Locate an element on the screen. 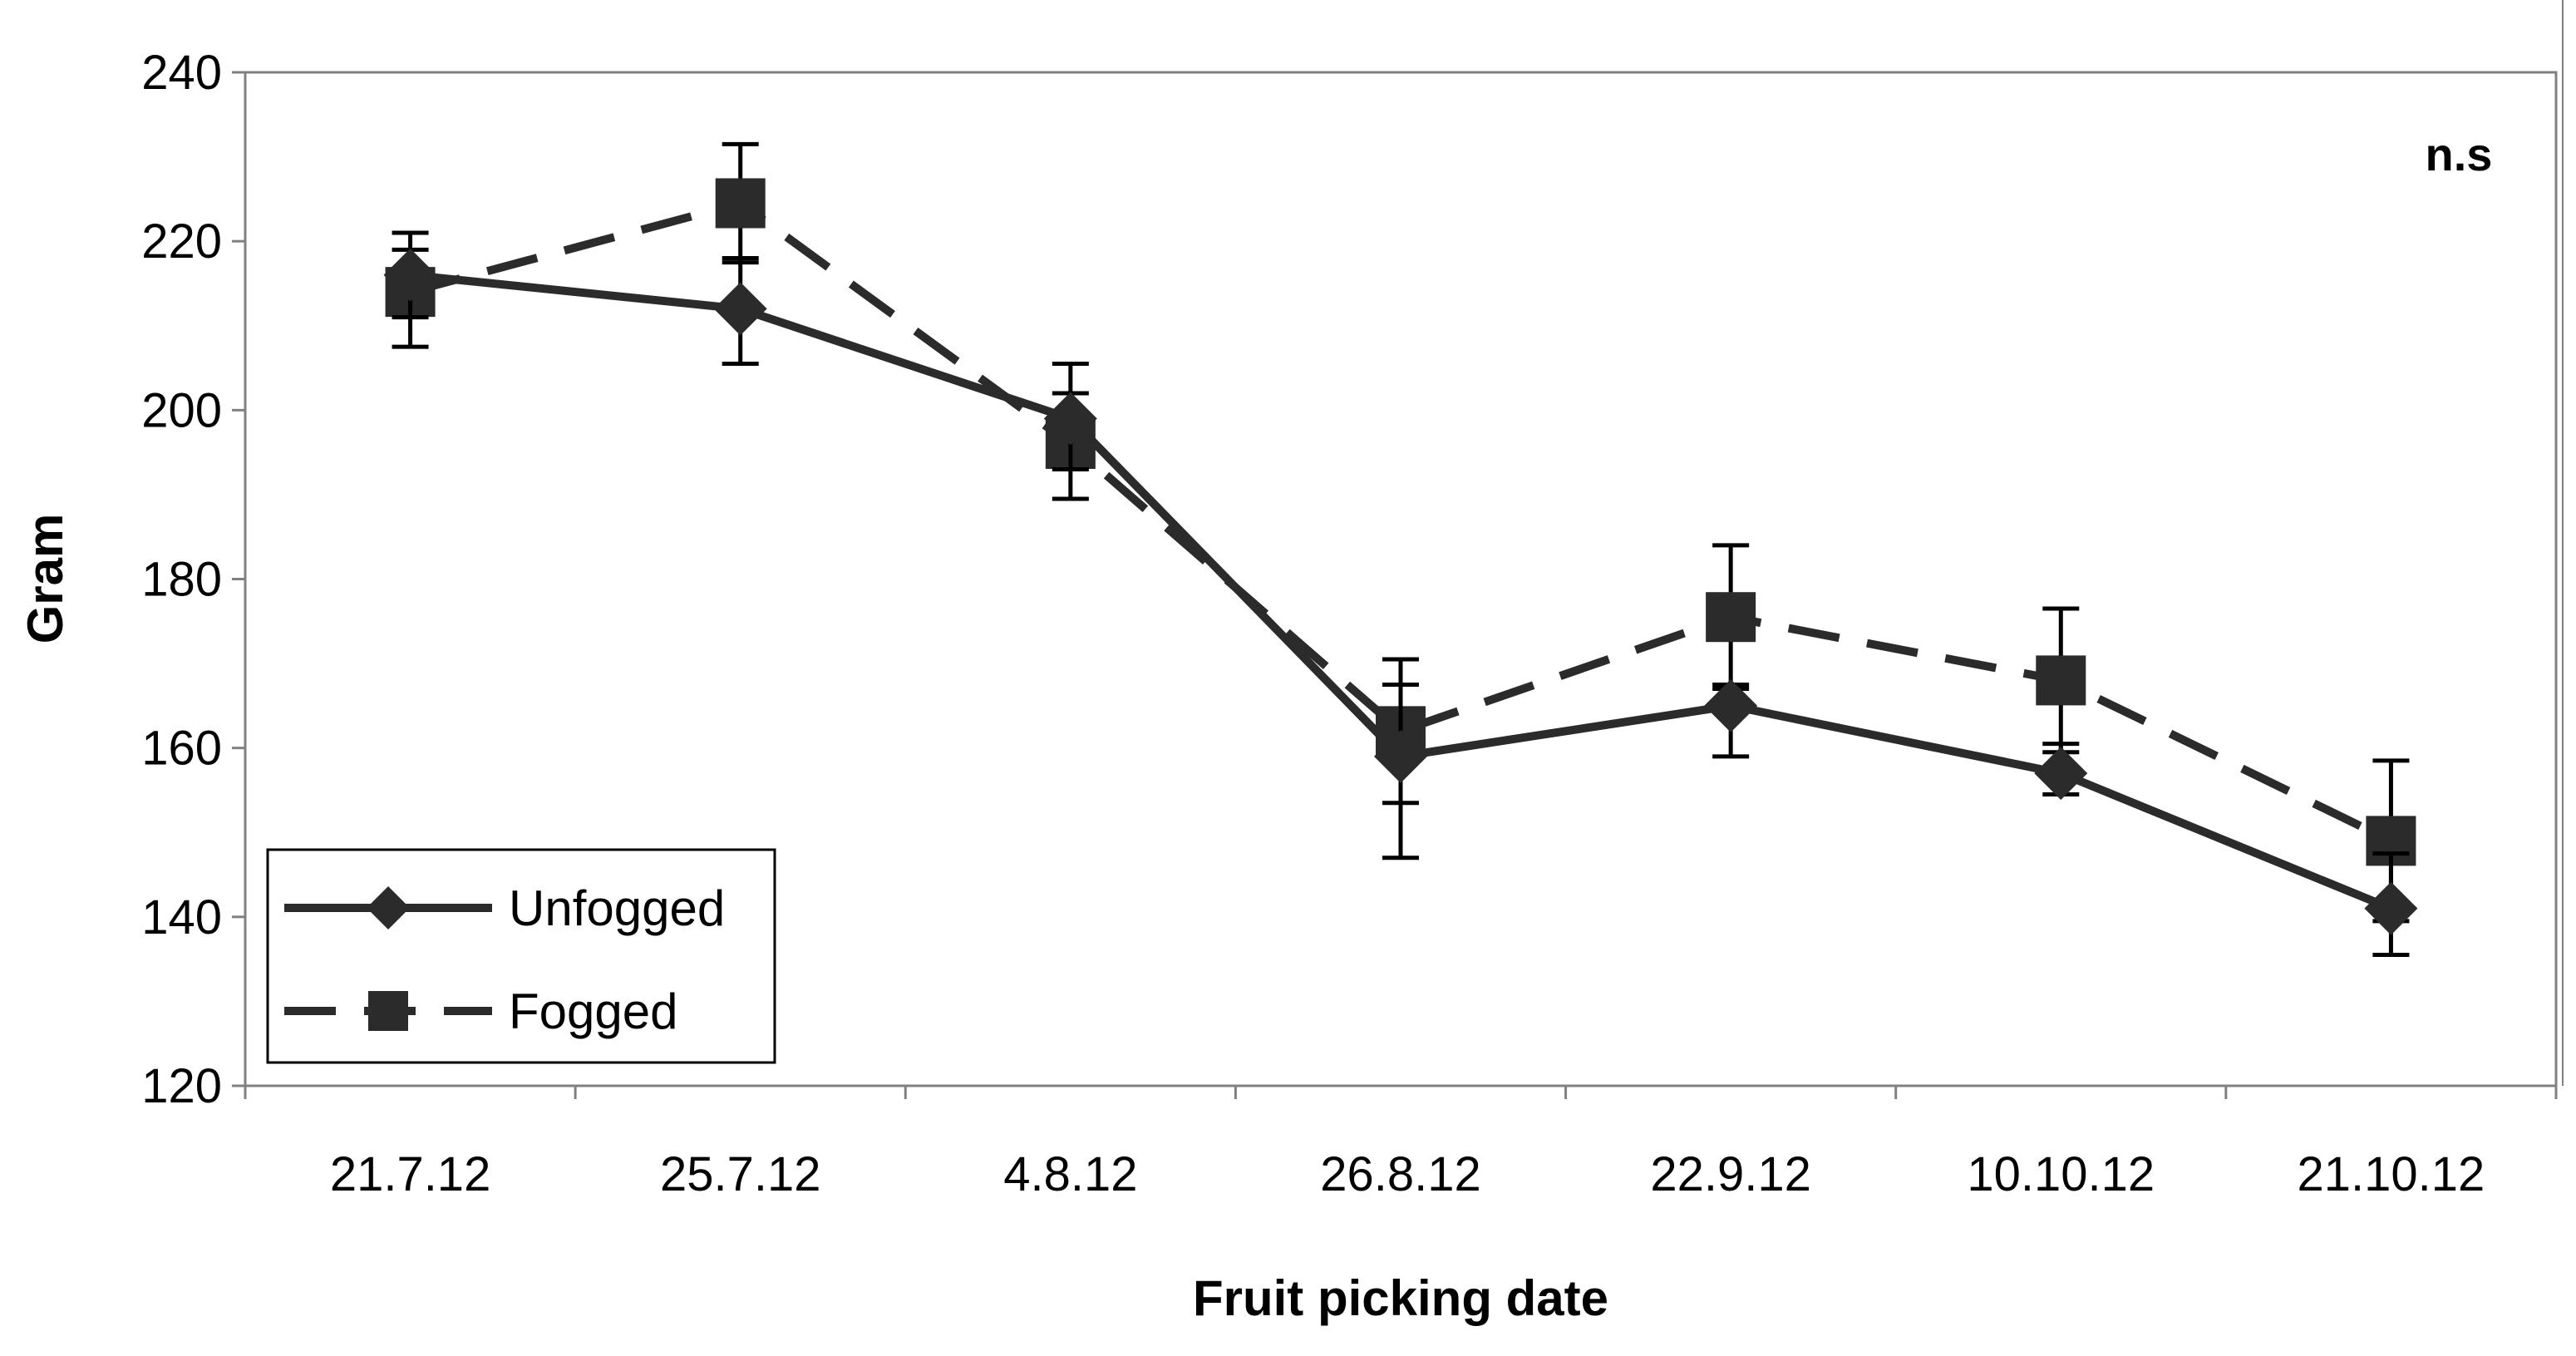 The image size is (2576, 1356). x-tick-label: 4.8.12 is located at coordinates (1070, 1174).